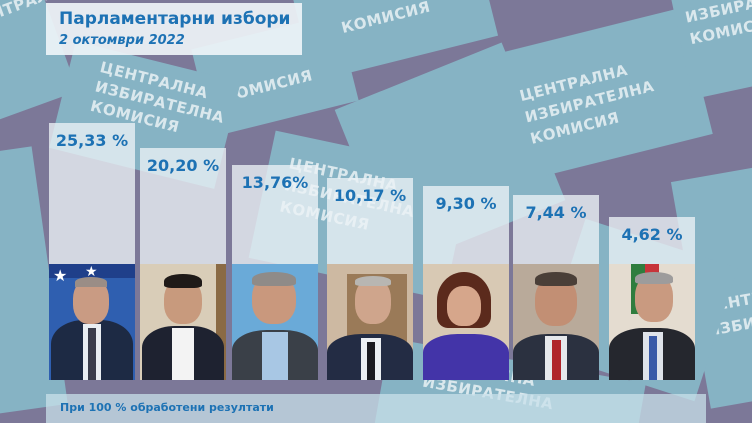 Image resolution: width=752 pixels, height=423 pixels. What do you see at coordinates (556, 212) in the screenshot?
I see `bar-value-label: 7,44 %` at bounding box center [556, 212].